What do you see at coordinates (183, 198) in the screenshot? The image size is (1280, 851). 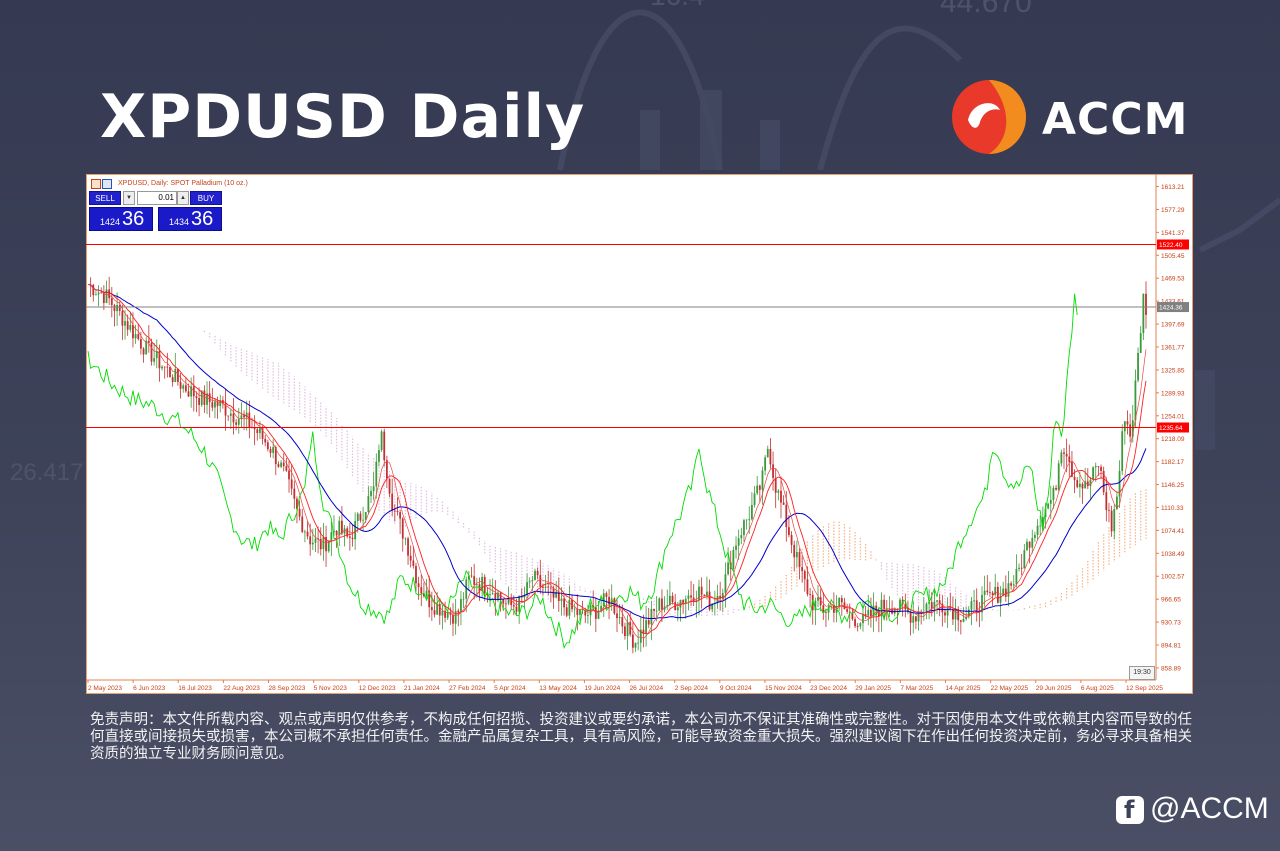 I see `lot-increase-icon: ▲` at bounding box center [183, 198].